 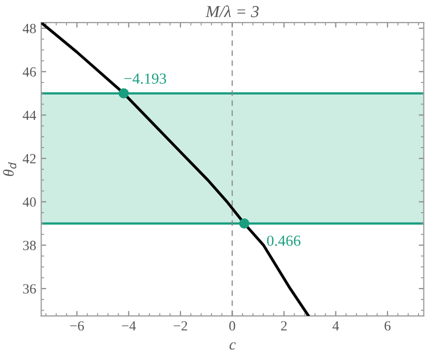 I want to click on y-tick-label: 40, so click(x=29, y=202).